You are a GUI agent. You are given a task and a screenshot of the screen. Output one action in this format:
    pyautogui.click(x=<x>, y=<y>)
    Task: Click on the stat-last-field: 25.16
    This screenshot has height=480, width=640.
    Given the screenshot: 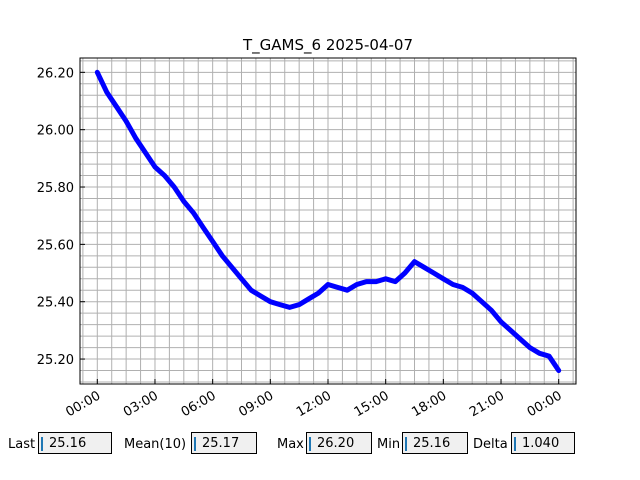 What is the action you would take?
    pyautogui.click(x=75, y=443)
    